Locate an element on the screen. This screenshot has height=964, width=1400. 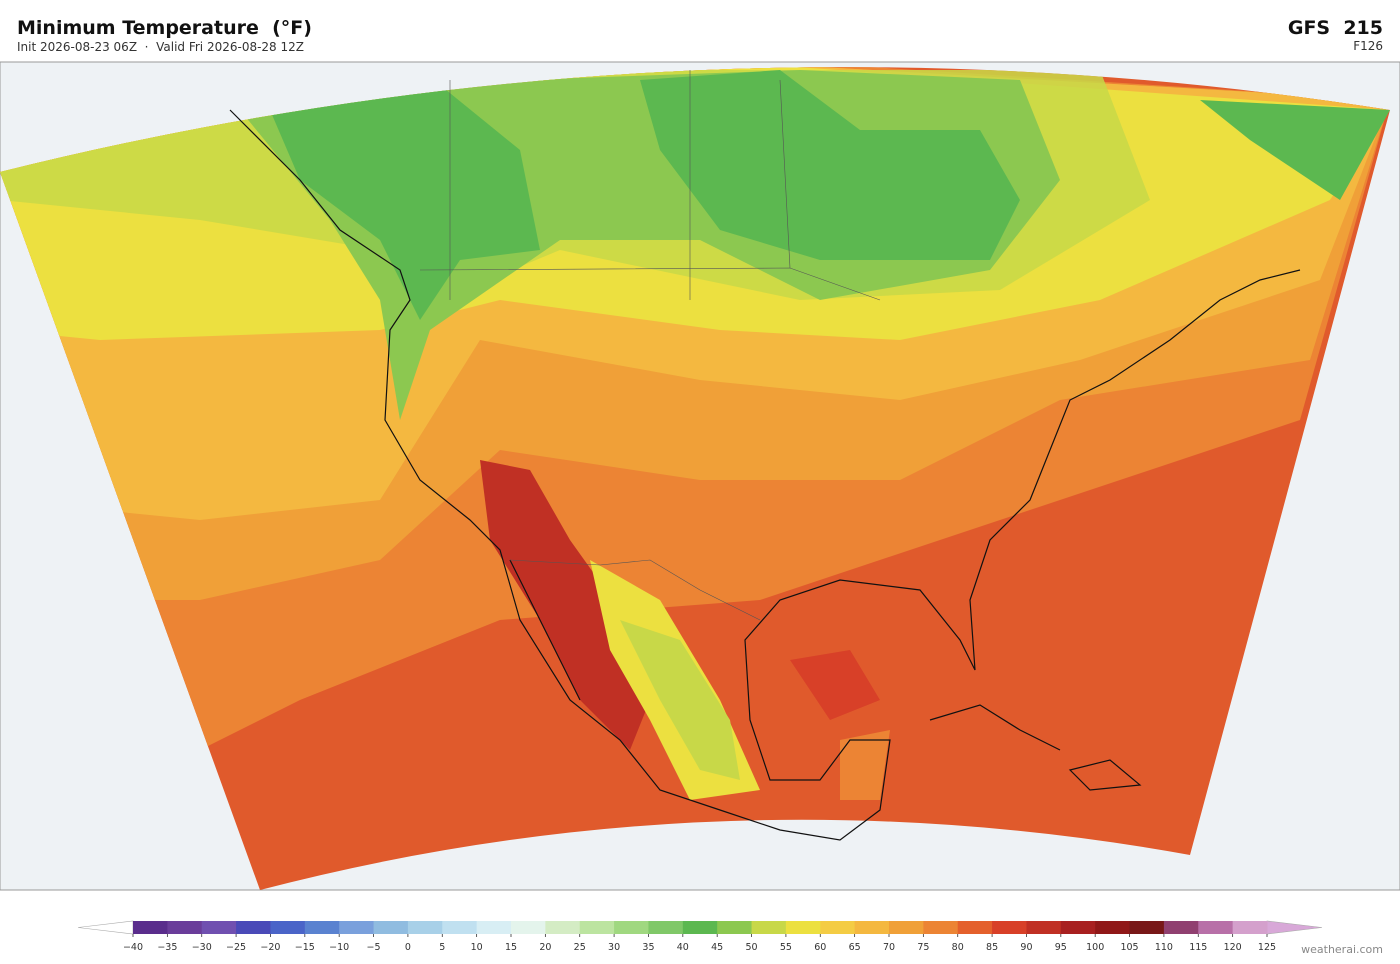
colorbar-tick-label: 0 is located at coordinates (408, 947).